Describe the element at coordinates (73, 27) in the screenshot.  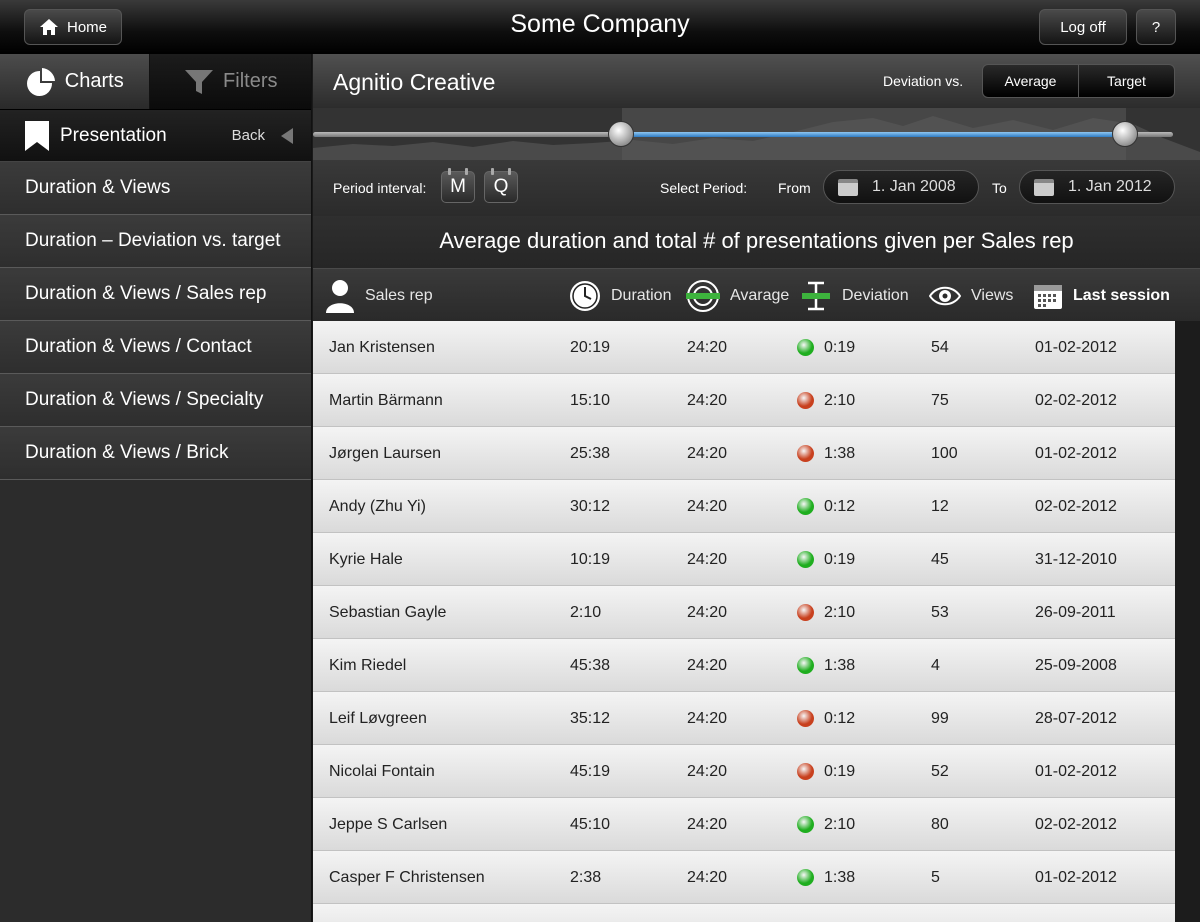
I see `home-button: Home` at that location.